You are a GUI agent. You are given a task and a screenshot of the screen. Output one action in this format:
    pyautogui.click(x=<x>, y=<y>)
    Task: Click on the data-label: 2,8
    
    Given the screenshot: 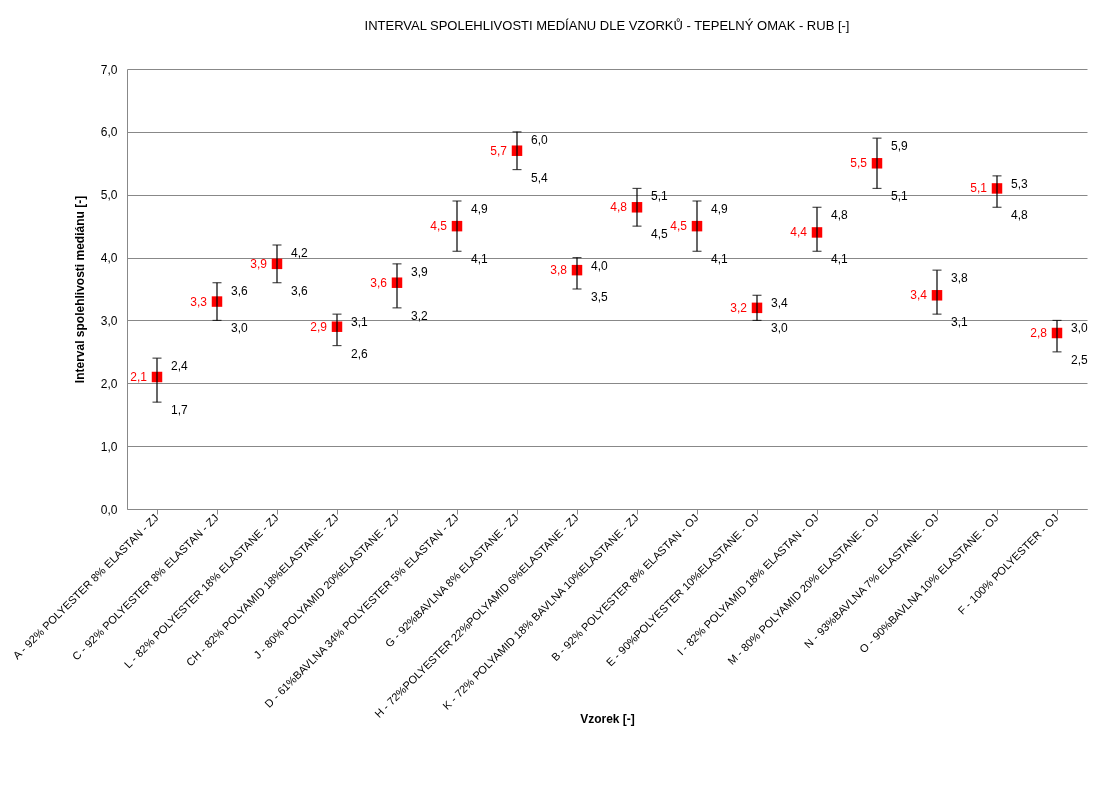 What is the action you would take?
    pyautogui.click(x=1039, y=333)
    